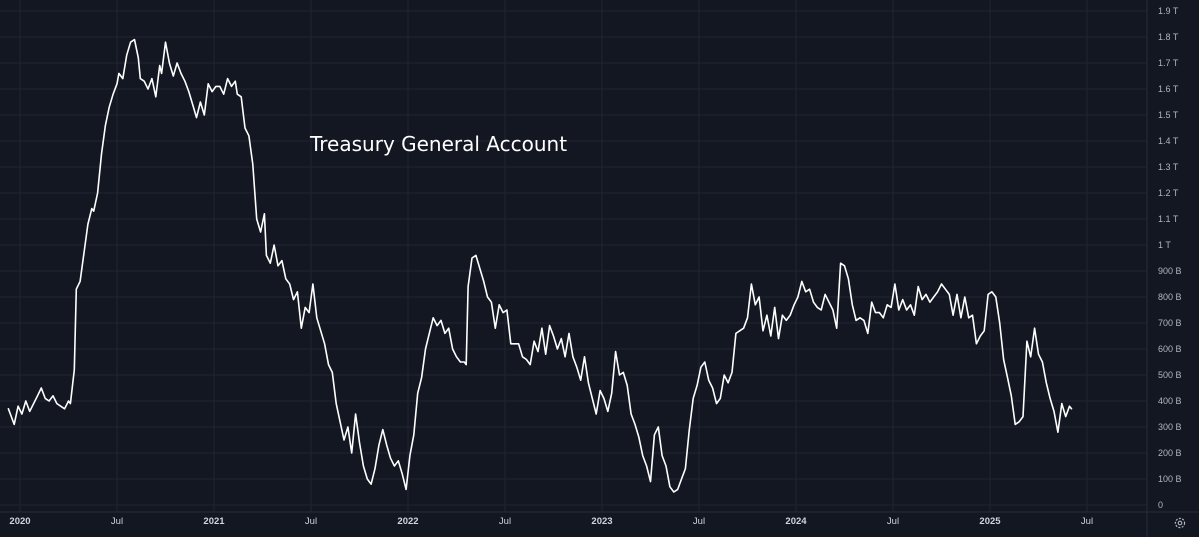 This screenshot has height=537, width=1199. I want to click on y-tick-label: 200 B, so click(1170, 453).